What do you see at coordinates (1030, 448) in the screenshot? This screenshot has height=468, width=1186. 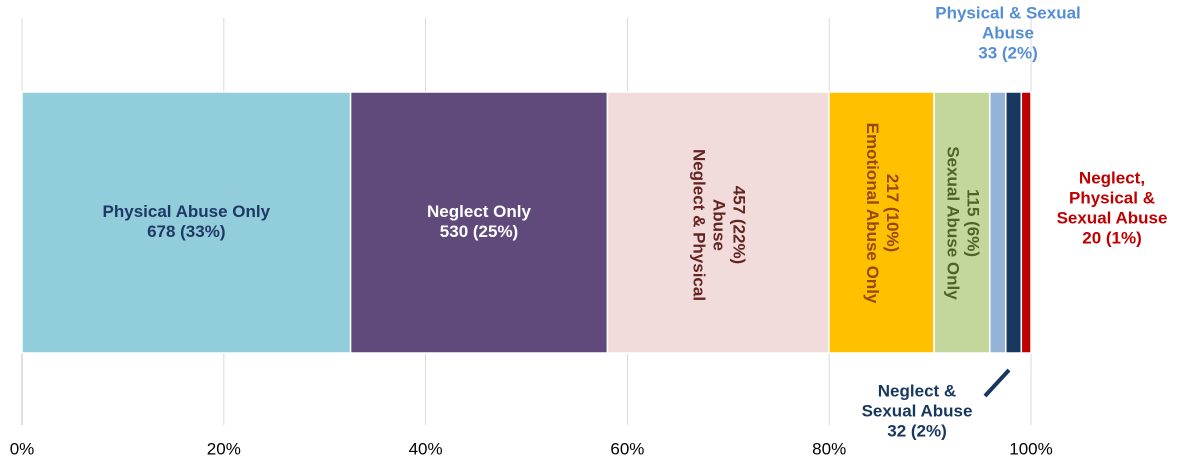 I see `x-tick-label: 100%` at bounding box center [1030, 448].